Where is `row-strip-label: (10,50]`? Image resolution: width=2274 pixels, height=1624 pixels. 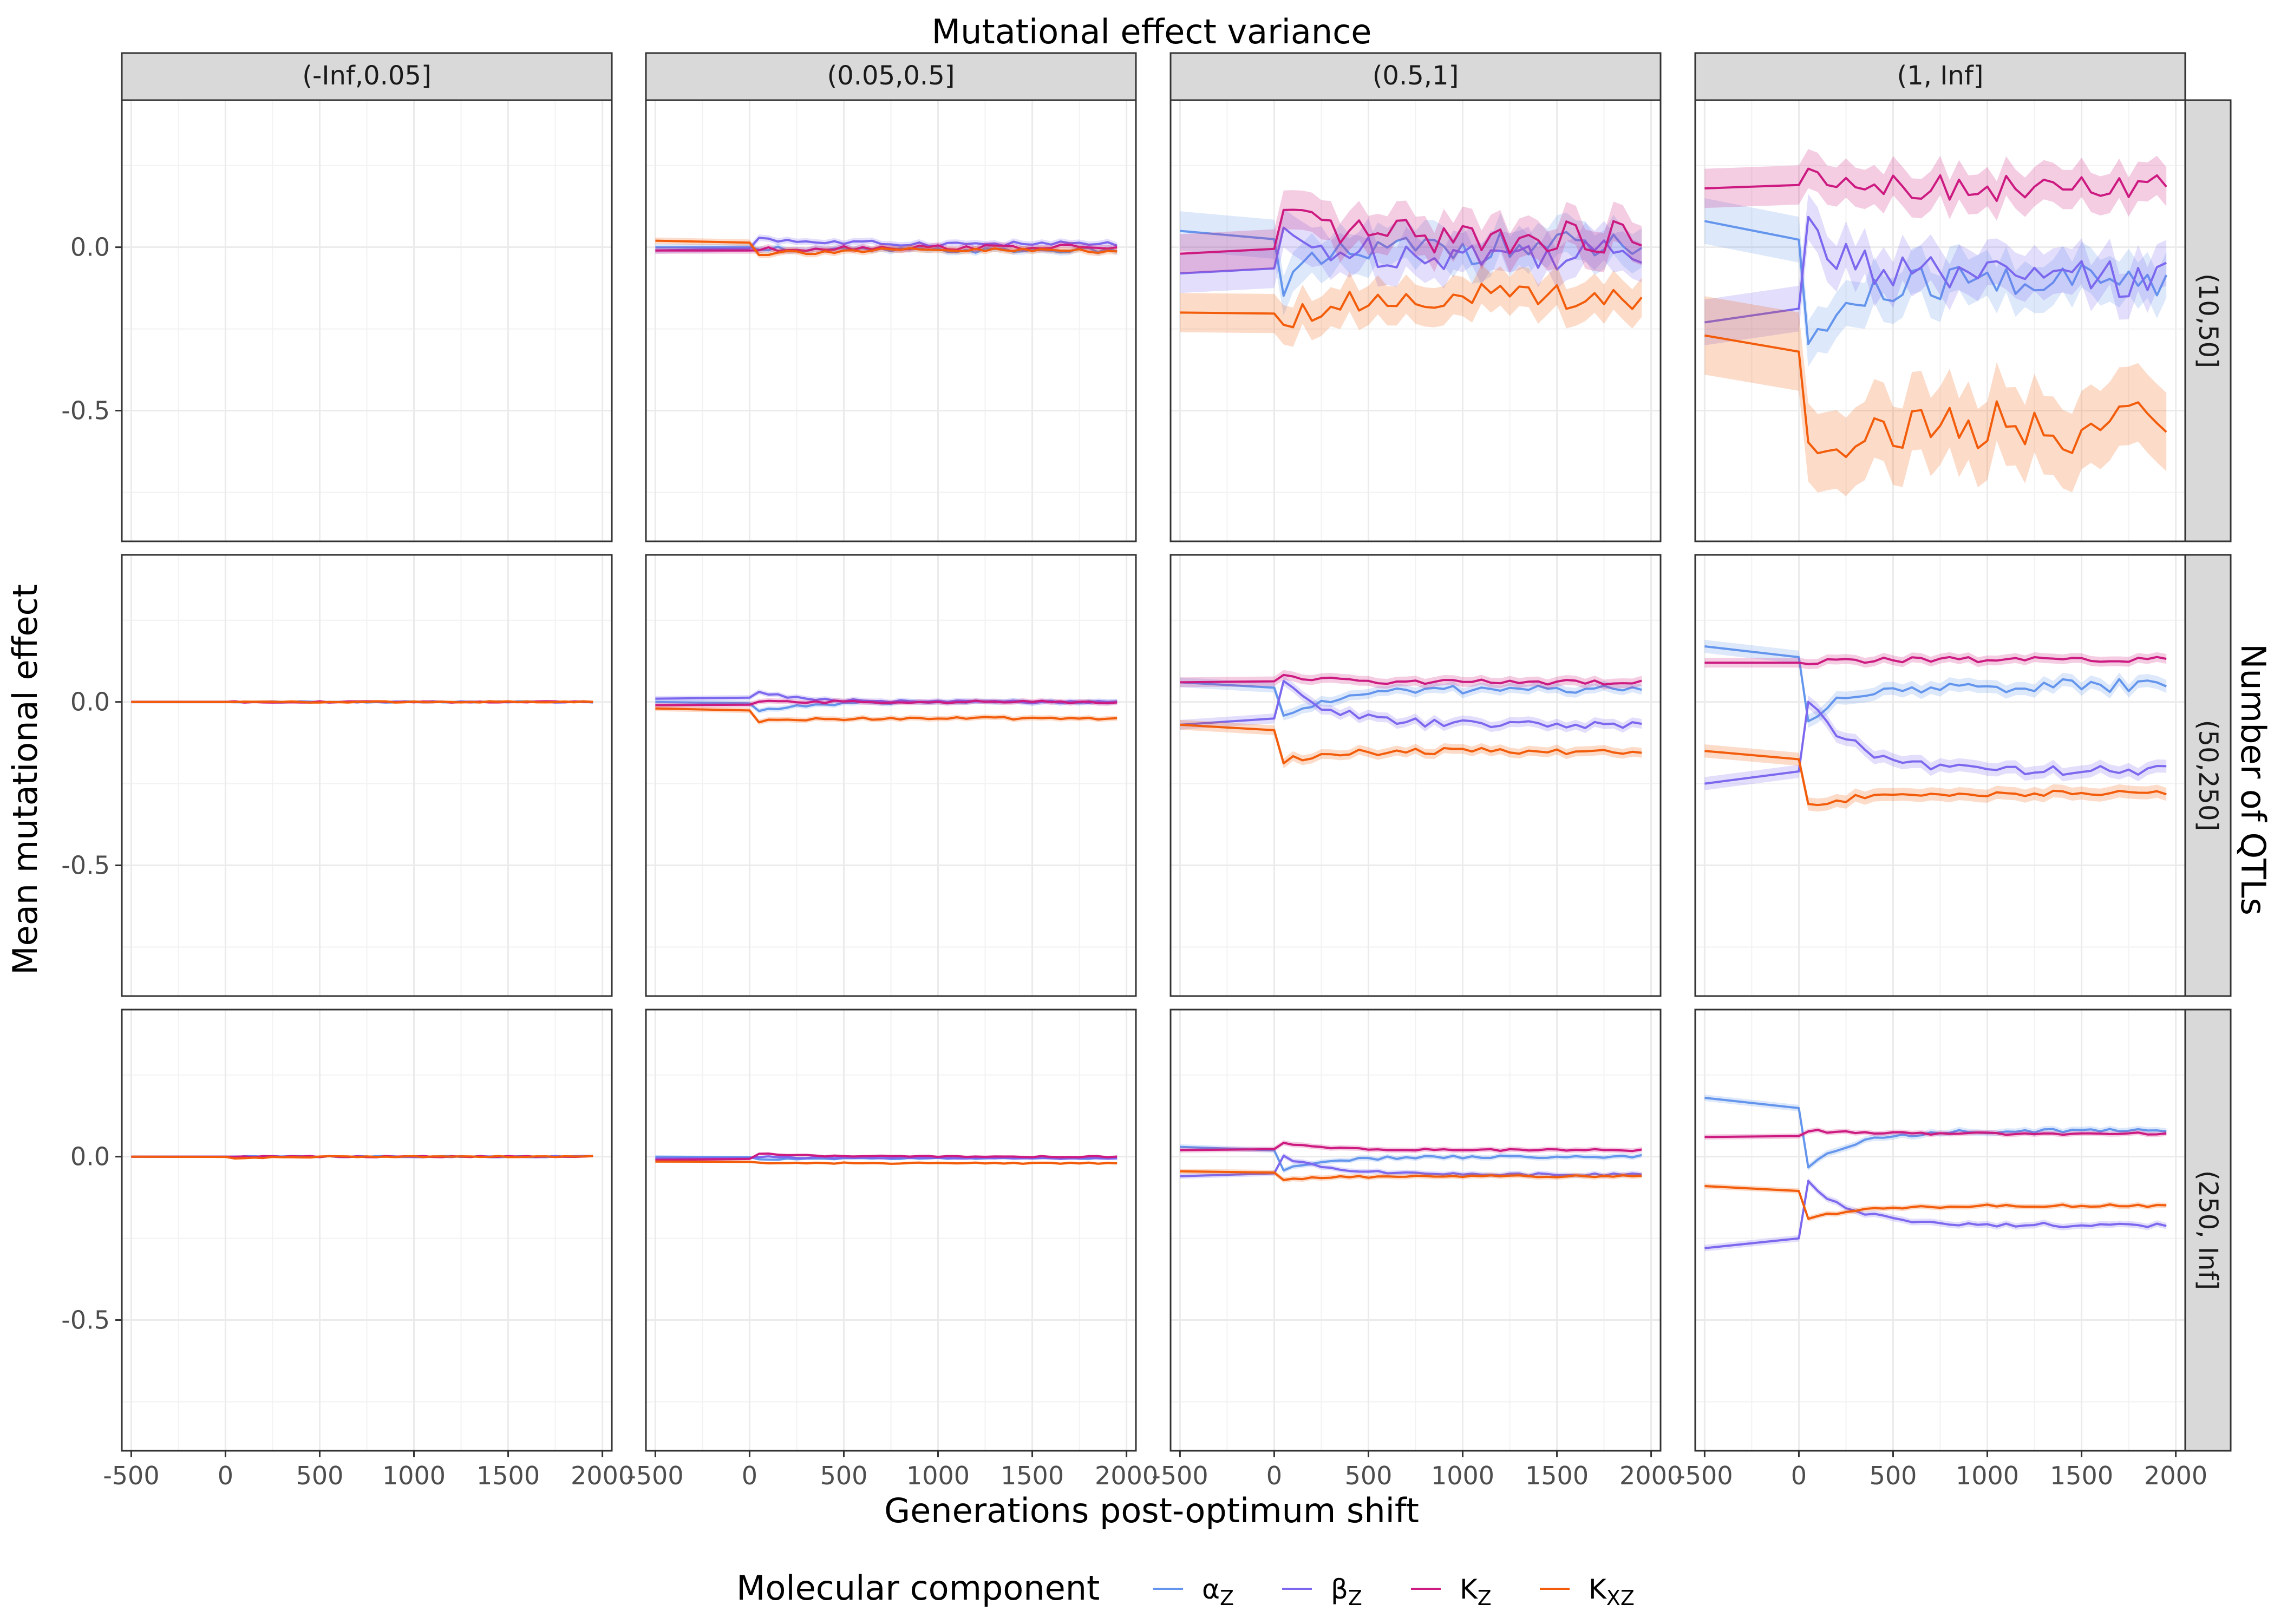 row-strip-label: (10,50] is located at coordinates (2208, 321).